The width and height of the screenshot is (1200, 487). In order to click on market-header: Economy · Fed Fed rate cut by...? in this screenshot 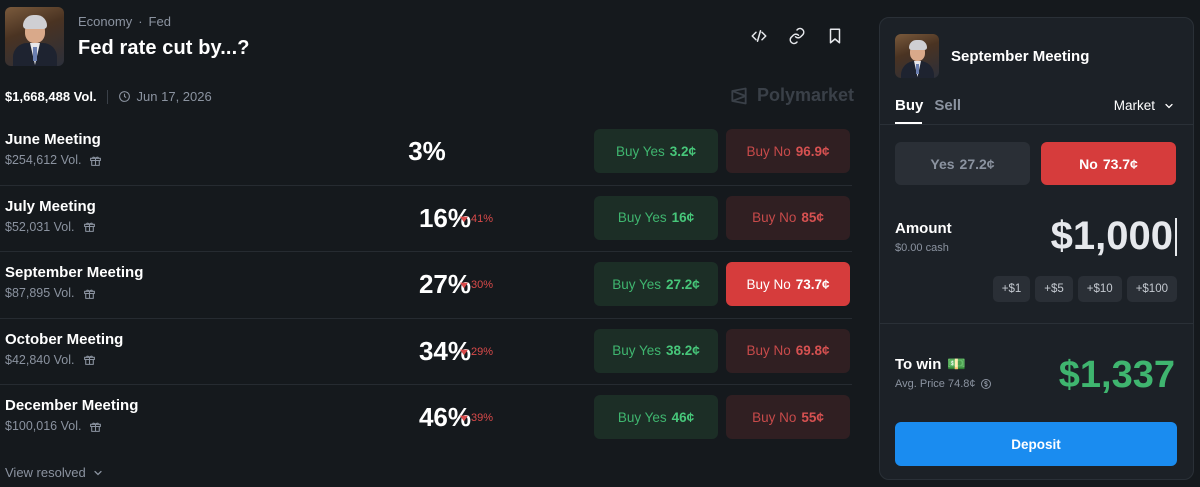, I will do `click(127, 36)`.